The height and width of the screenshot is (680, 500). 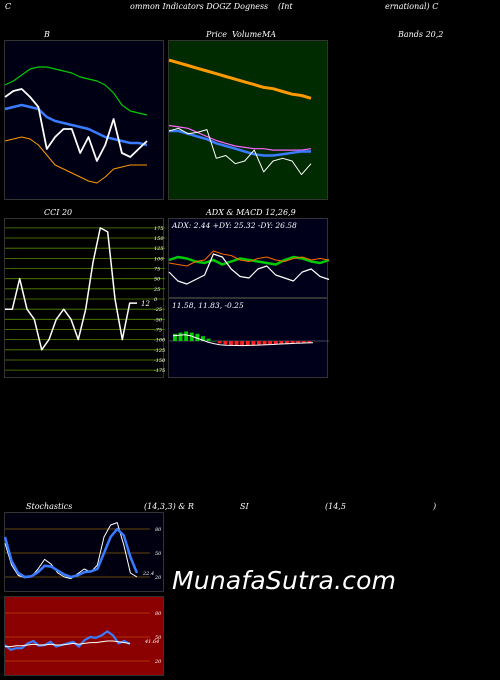 I want to click on cci-tick-3: 100, so click(x=159, y=259).